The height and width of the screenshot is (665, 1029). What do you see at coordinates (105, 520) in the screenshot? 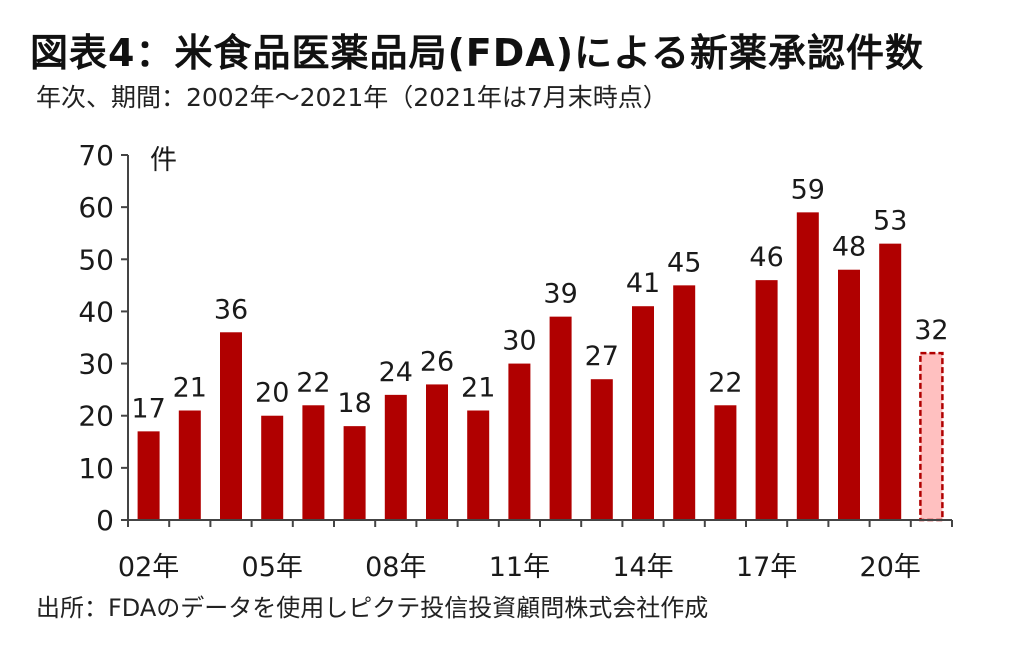
I see `y-tick-label: 0` at bounding box center [105, 520].